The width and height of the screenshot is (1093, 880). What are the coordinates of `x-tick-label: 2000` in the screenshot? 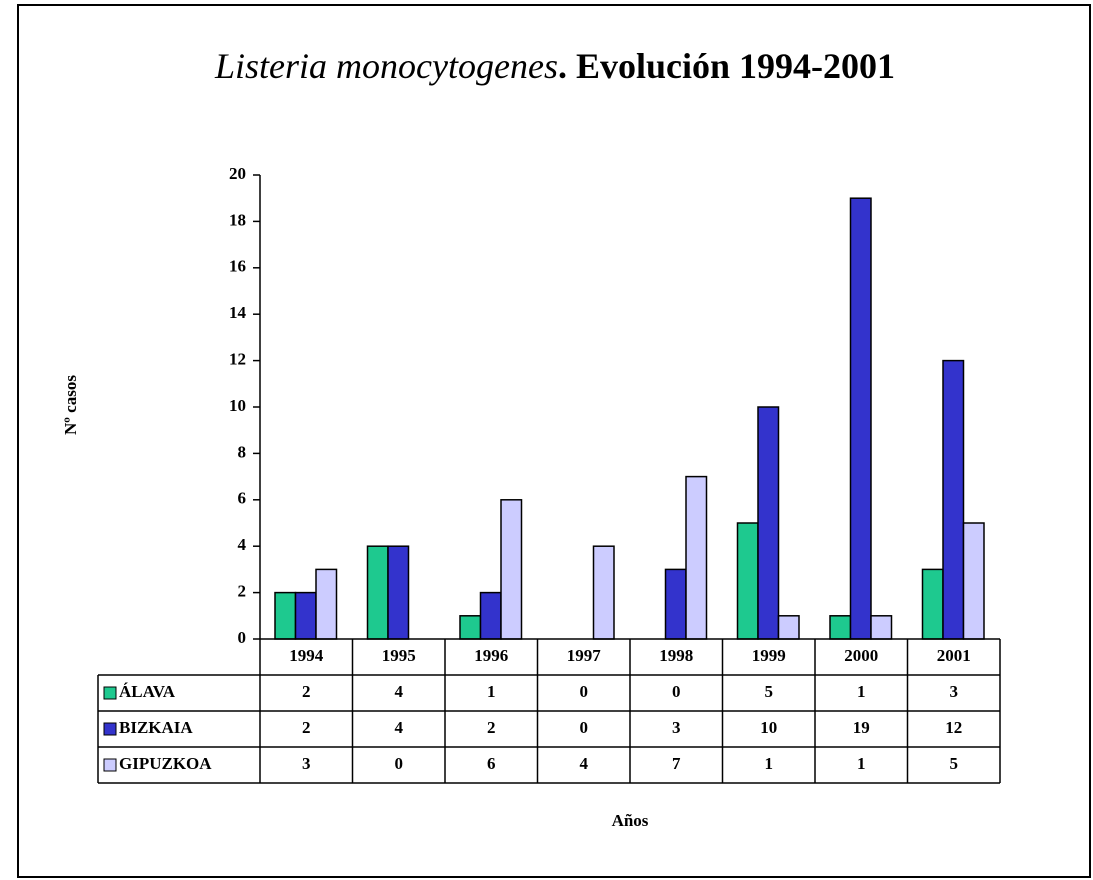 It's located at (861, 655).